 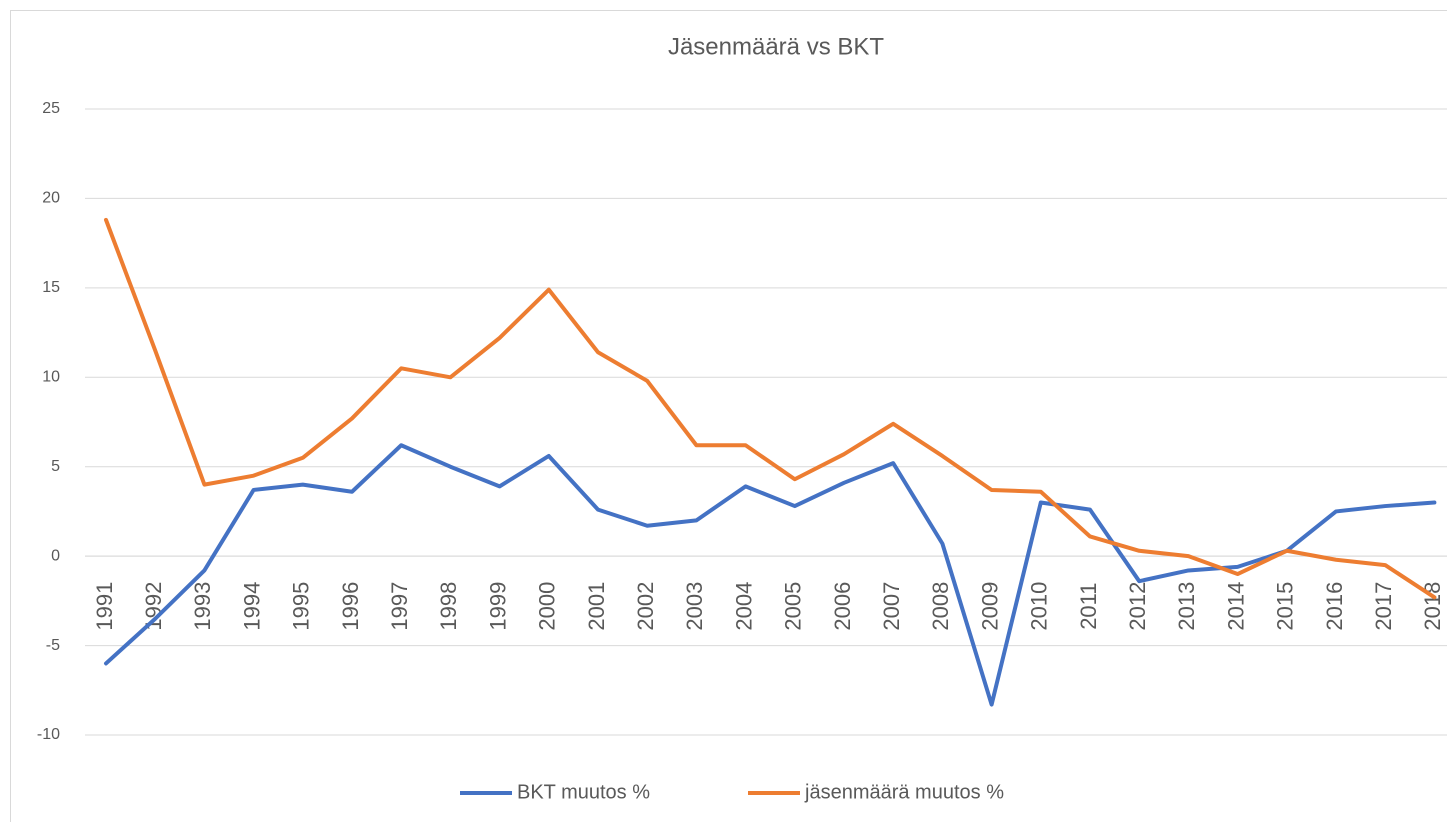 What do you see at coordinates (891, 606) in the screenshot?
I see `x-tick-label: 2007` at bounding box center [891, 606].